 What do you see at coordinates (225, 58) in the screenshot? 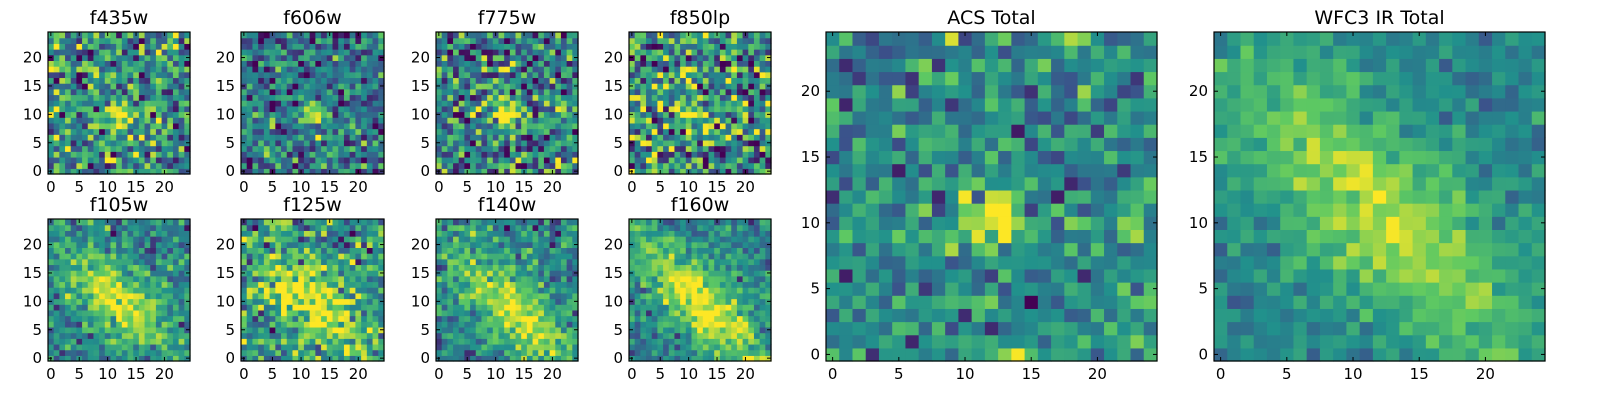
I see `y-tick-label: 20` at bounding box center [225, 58].